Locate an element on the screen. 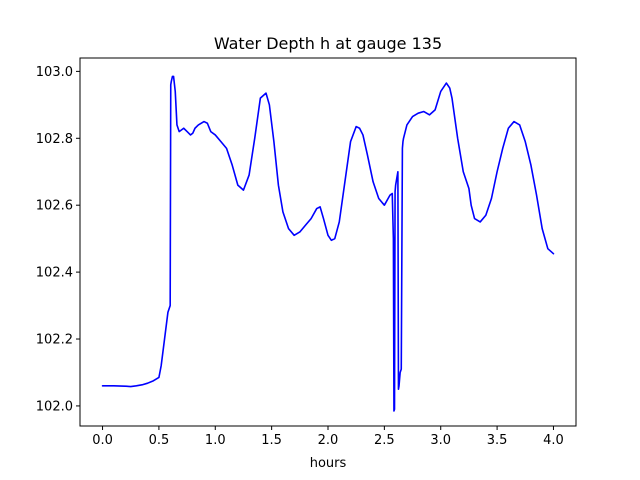 The height and width of the screenshot is (480, 640). x-tick-label: 1.0 is located at coordinates (215, 440).